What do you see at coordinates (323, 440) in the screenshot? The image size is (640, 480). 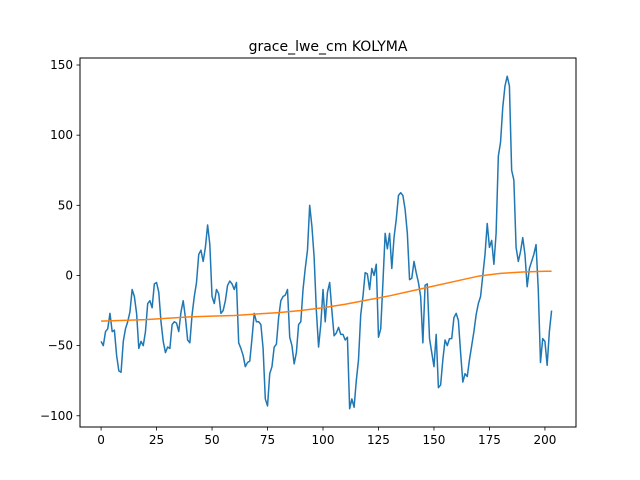 I see `x-tick-label: 100` at bounding box center [323, 440].